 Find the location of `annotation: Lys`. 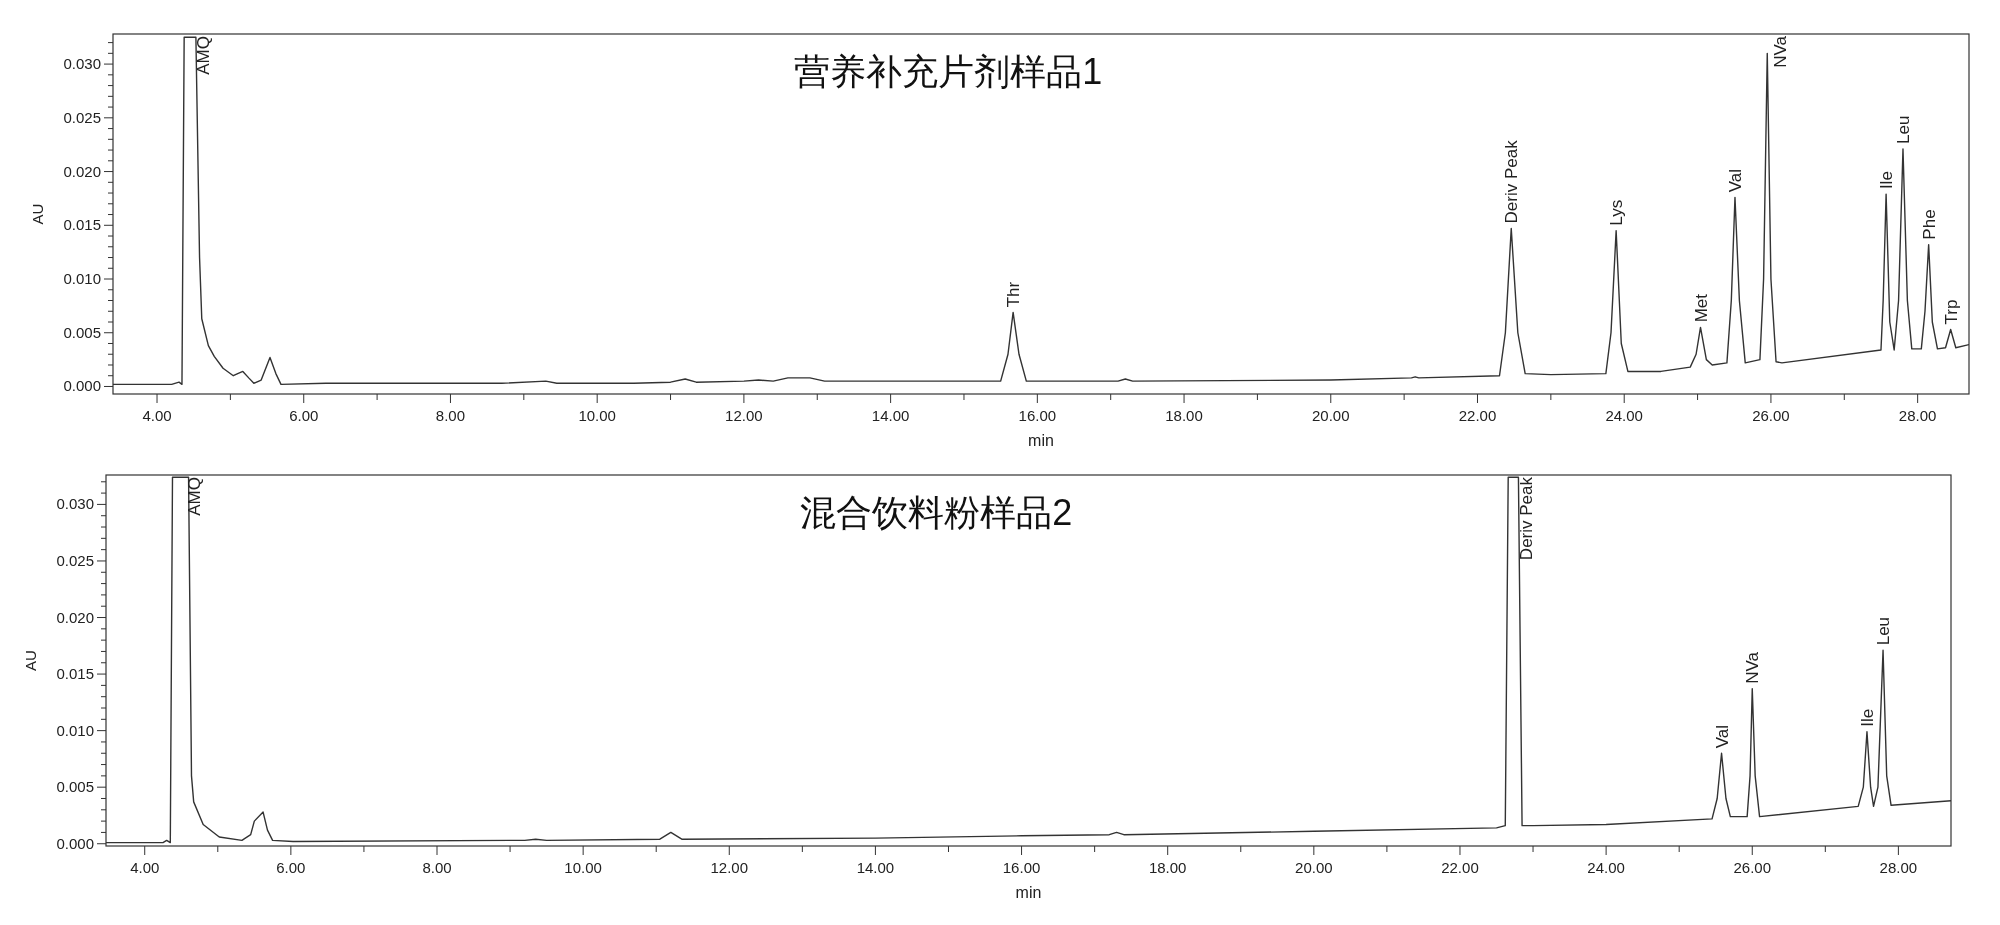

annotation: Lys is located at coordinates (1617, 212).